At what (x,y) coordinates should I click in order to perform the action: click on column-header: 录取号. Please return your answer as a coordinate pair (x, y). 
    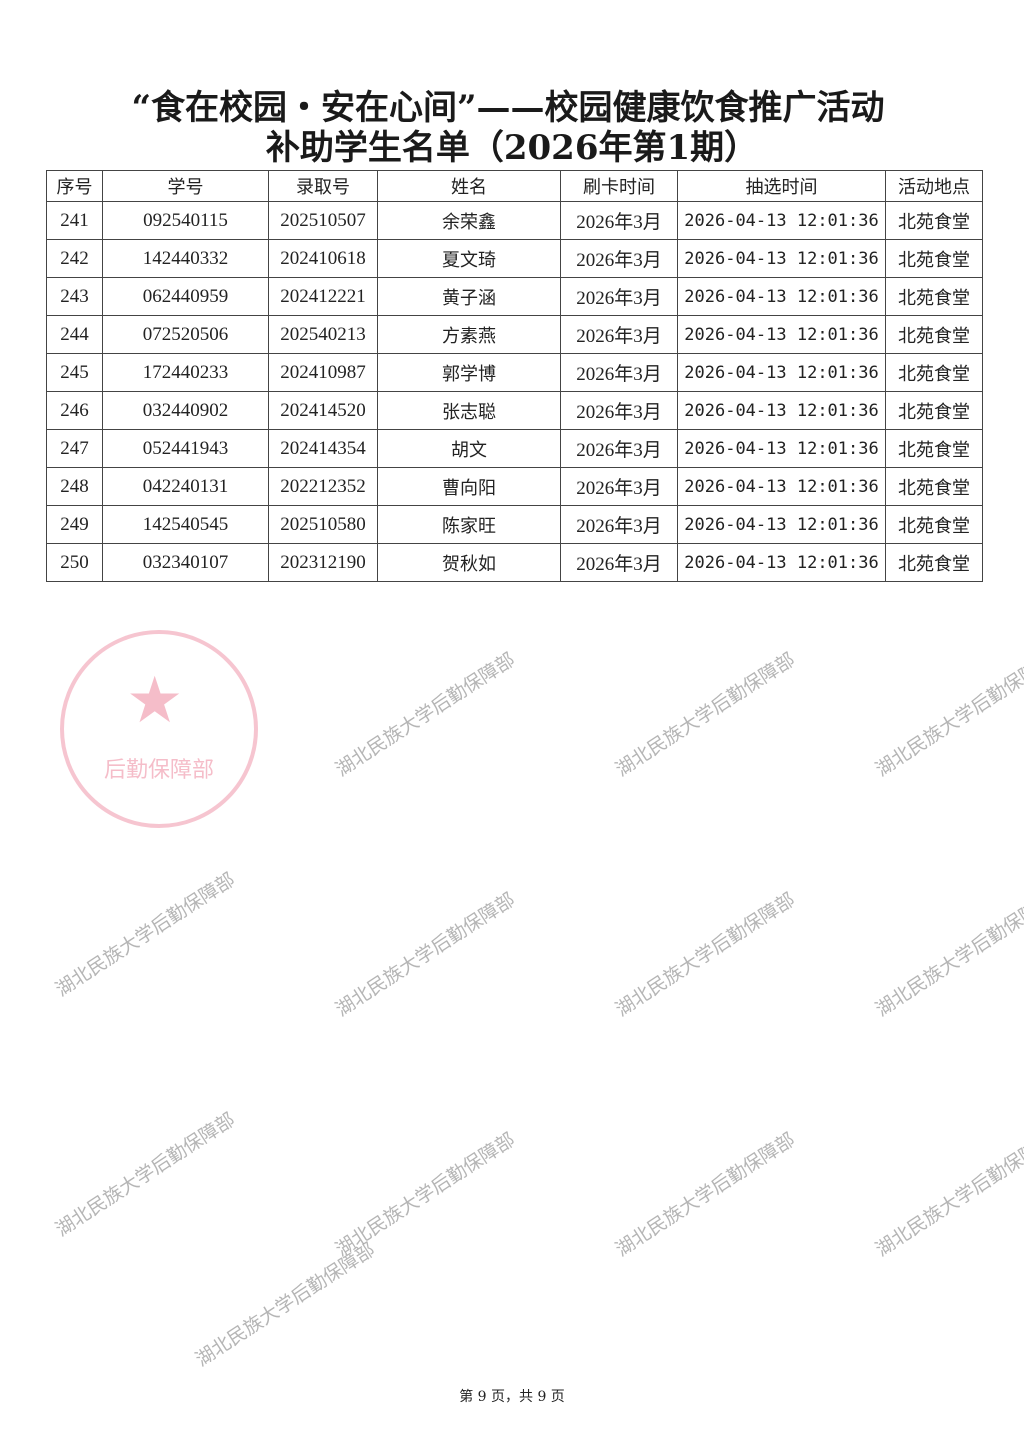
    Looking at the image, I should click on (323, 186).